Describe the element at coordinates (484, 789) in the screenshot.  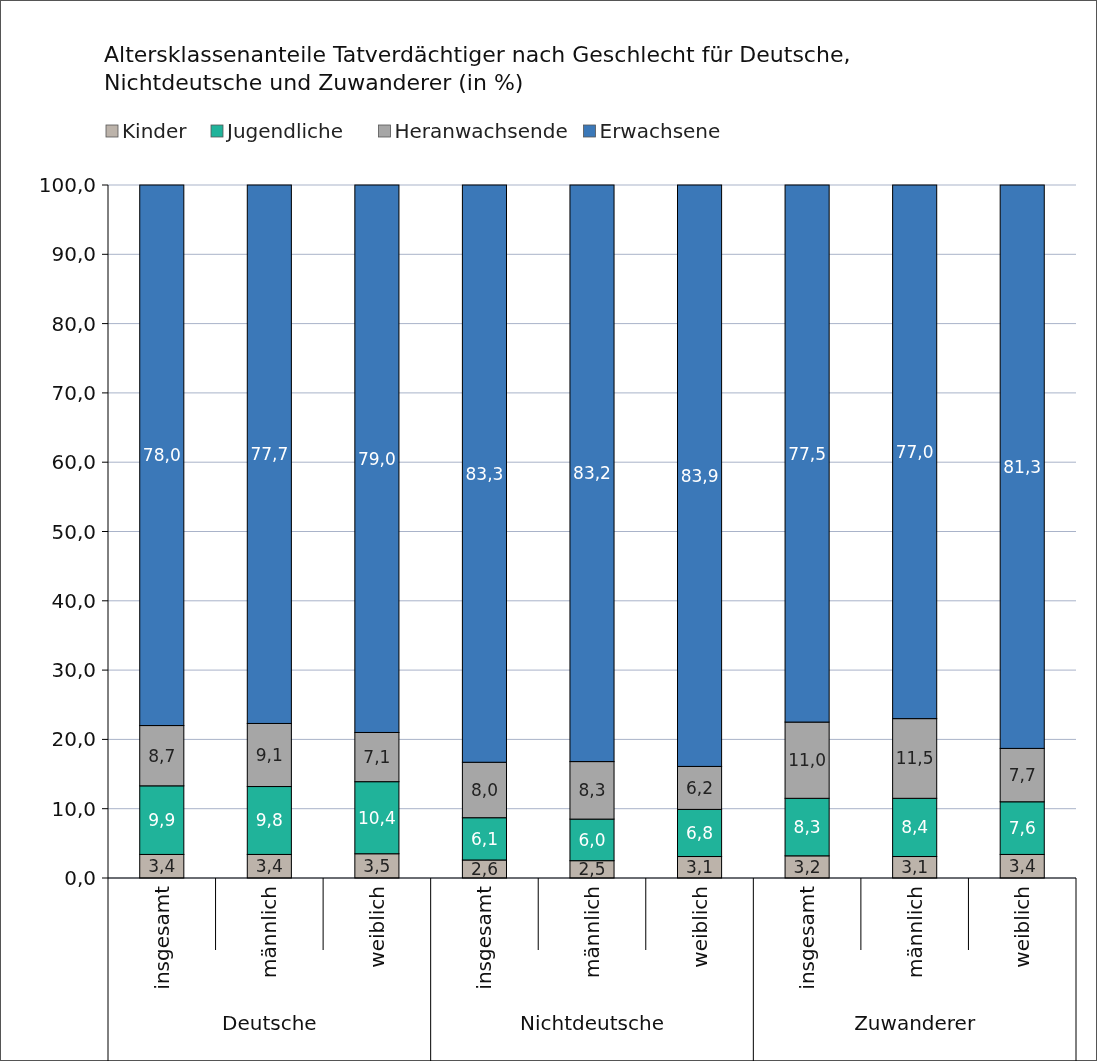
I see `data-label: 8,0` at that location.